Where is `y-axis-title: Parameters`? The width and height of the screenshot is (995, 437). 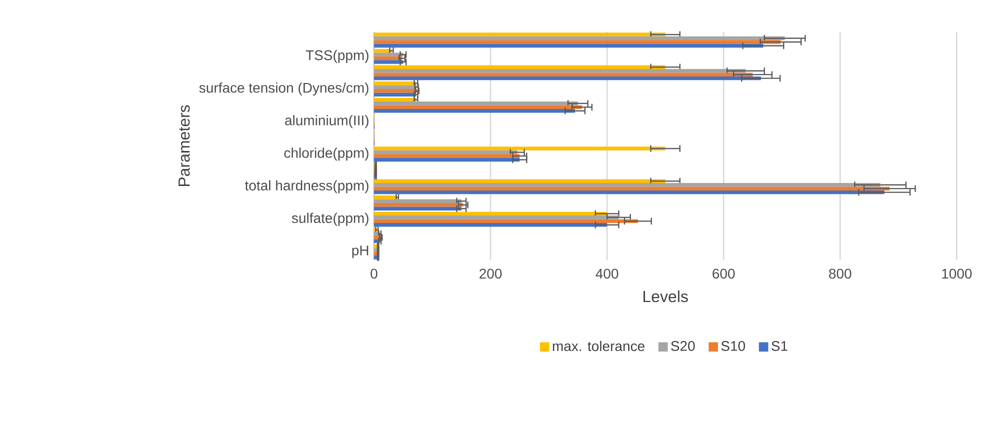
y-axis-title: Parameters is located at coordinates (184, 145).